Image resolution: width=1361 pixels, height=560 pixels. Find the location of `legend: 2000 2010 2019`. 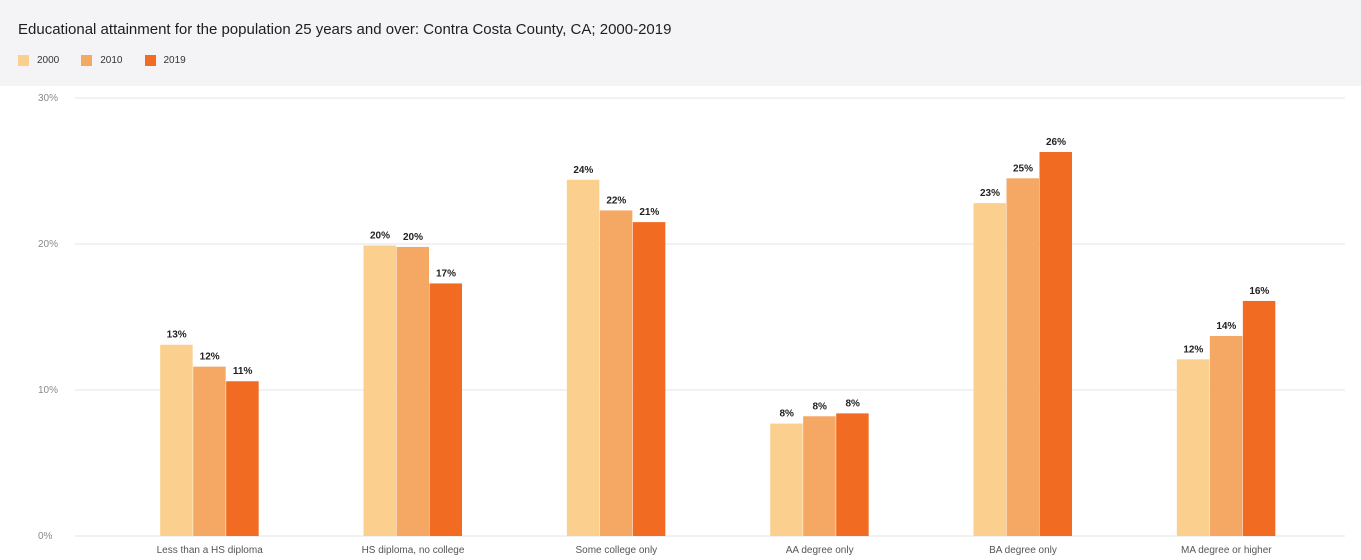

legend: 2000 2010 2019 is located at coordinates (102, 60).